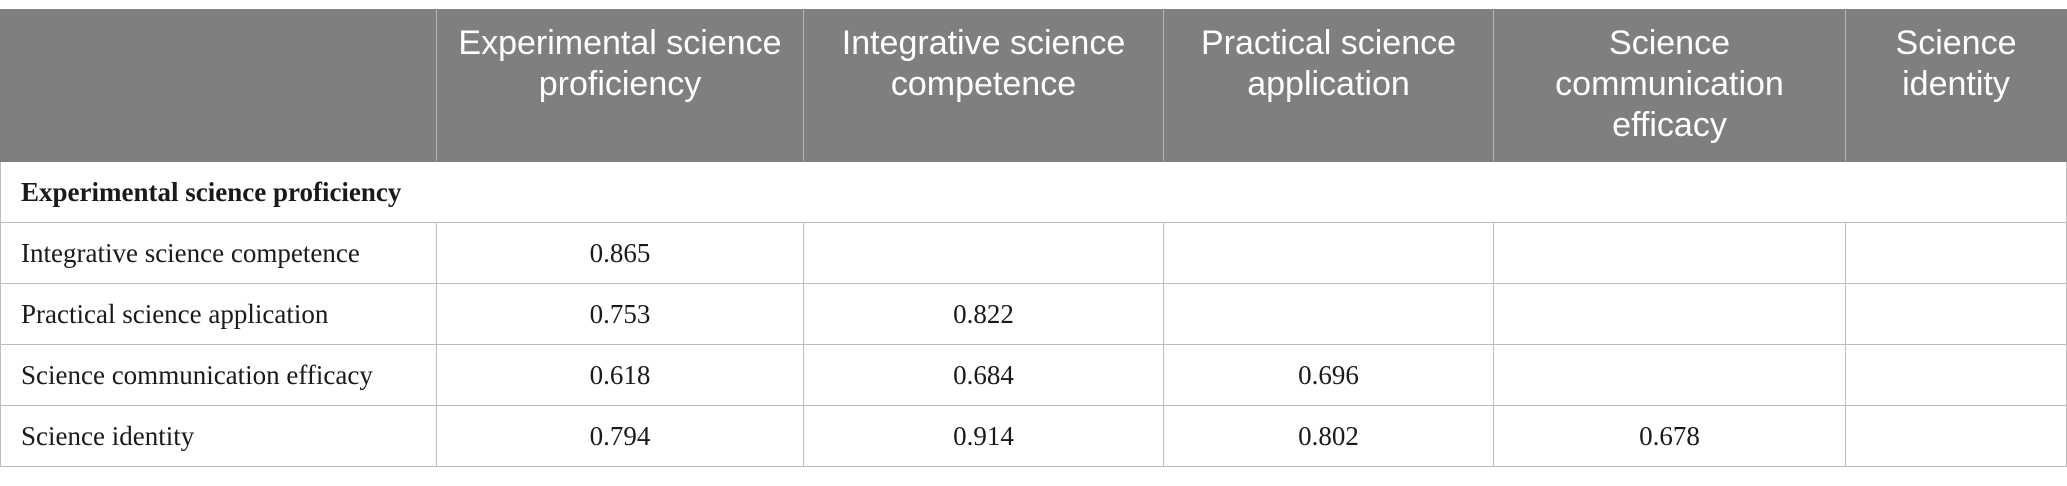  What do you see at coordinates (1669, 85) in the screenshot?
I see `header-science-communication-efficacy: Science communication efficacy` at bounding box center [1669, 85].